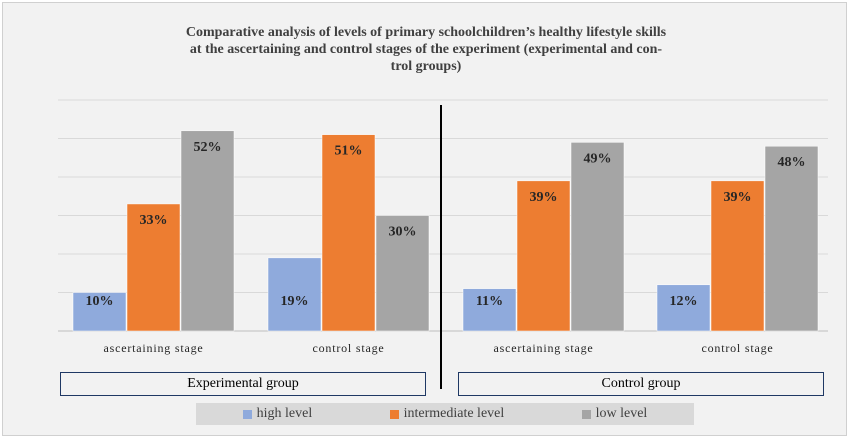  Describe the element at coordinates (684, 301) in the screenshot. I see `data-label: 12%` at that location.